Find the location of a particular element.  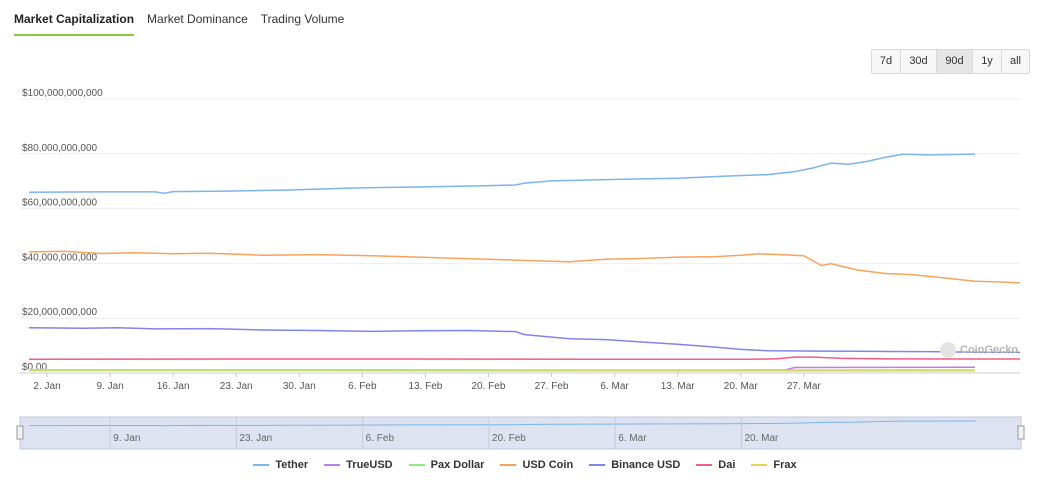

legend-label: USD Coin is located at coordinates (548, 465).